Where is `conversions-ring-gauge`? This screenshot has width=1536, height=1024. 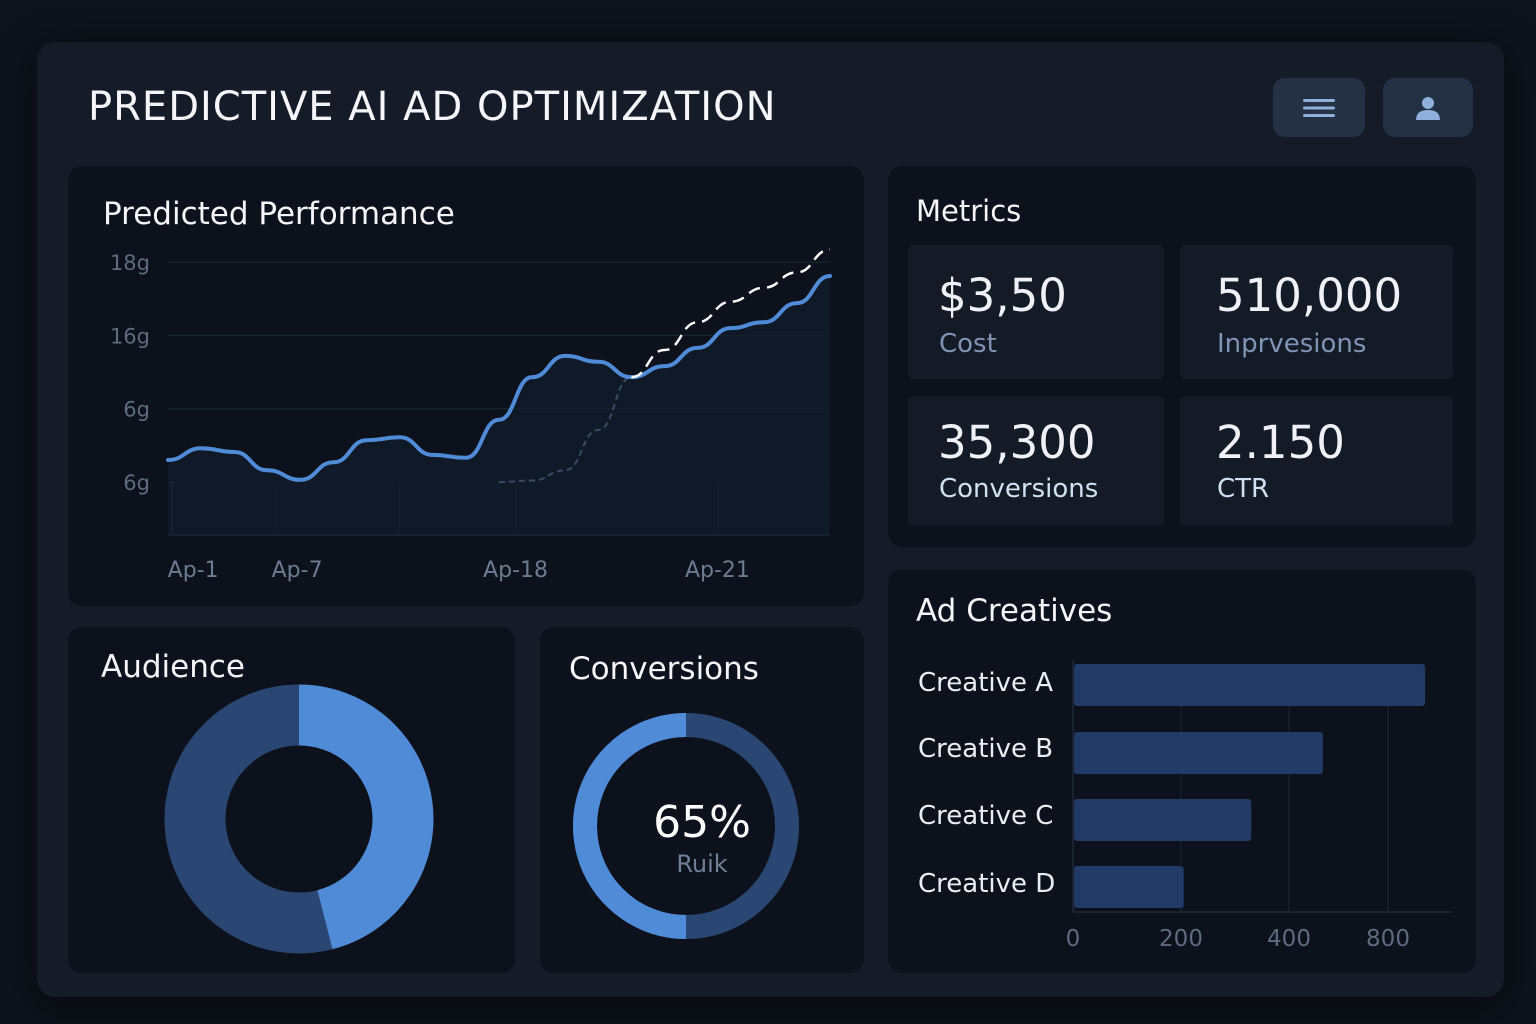
conversions-ring-gauge is located at coordinates (686, 826).